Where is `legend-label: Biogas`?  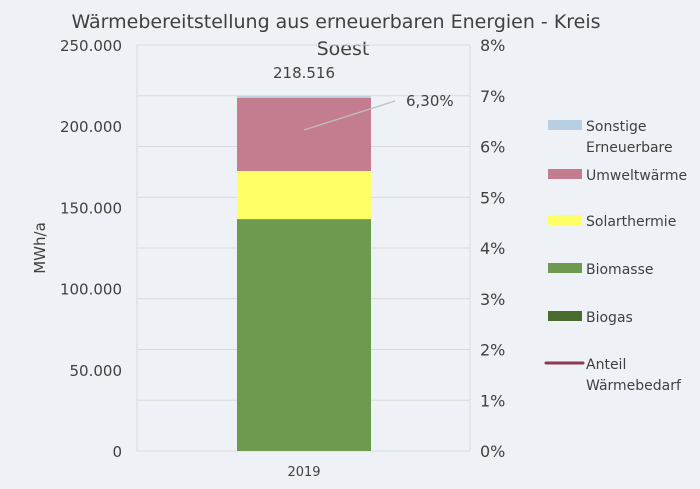 legend-label: Biogas is located at coordinates (609, 318).